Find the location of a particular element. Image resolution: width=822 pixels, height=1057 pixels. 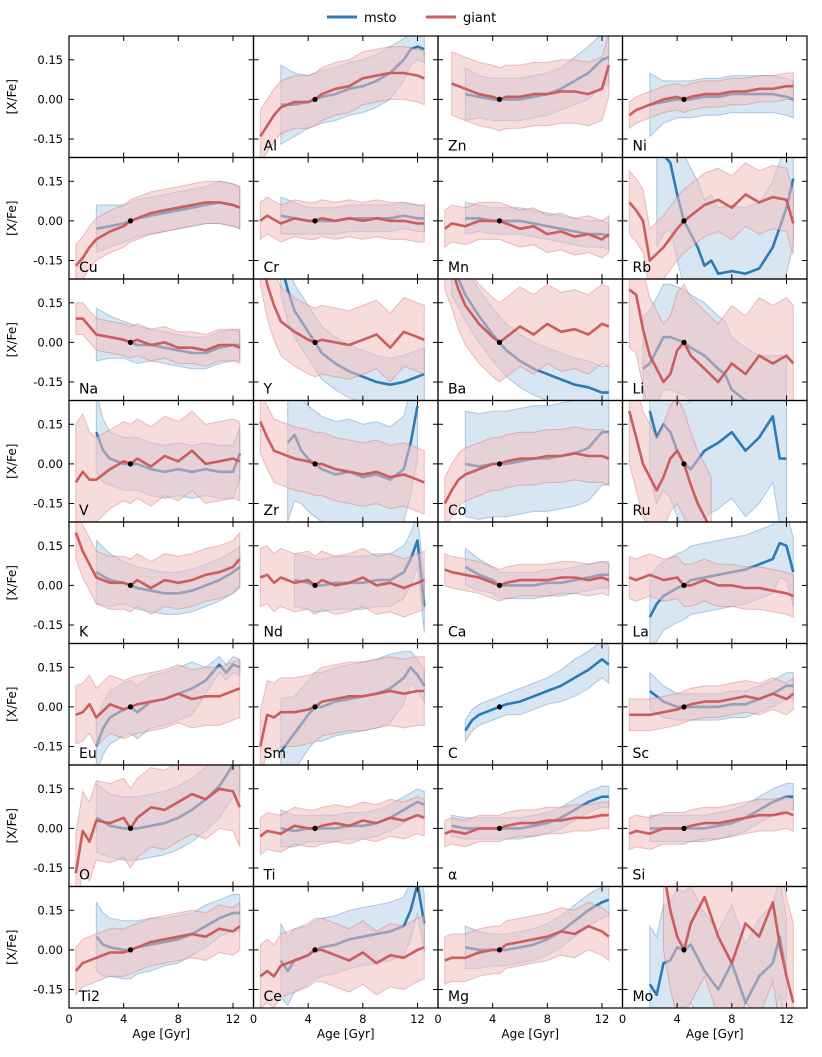

panel-Mn: Mn is located at coordinates (530, 218).